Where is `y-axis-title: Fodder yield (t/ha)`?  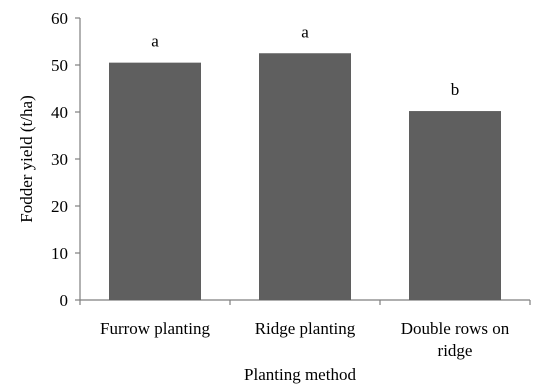
y-axis-title: Fodder yield (t/ha) is located at coordinates (26, 158).